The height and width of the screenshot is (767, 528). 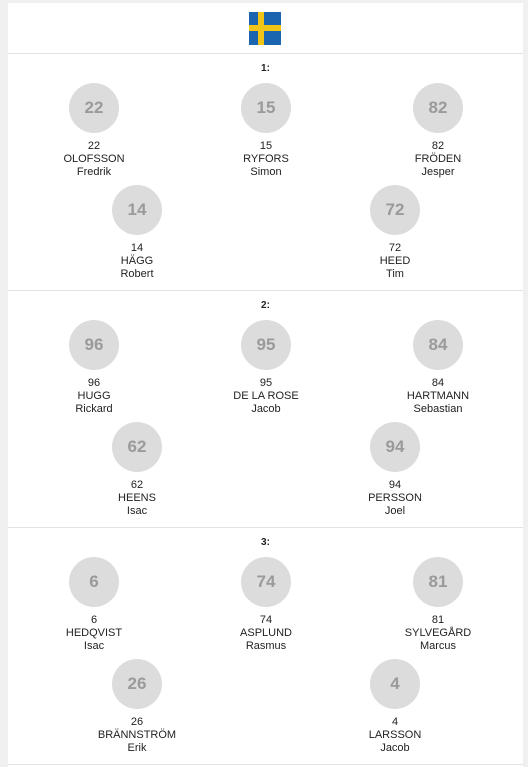 What do you see at coordinates (266, 345) in the screenshot?
I see `jersey-number-badge: 95` at bounding box center [266, 345].